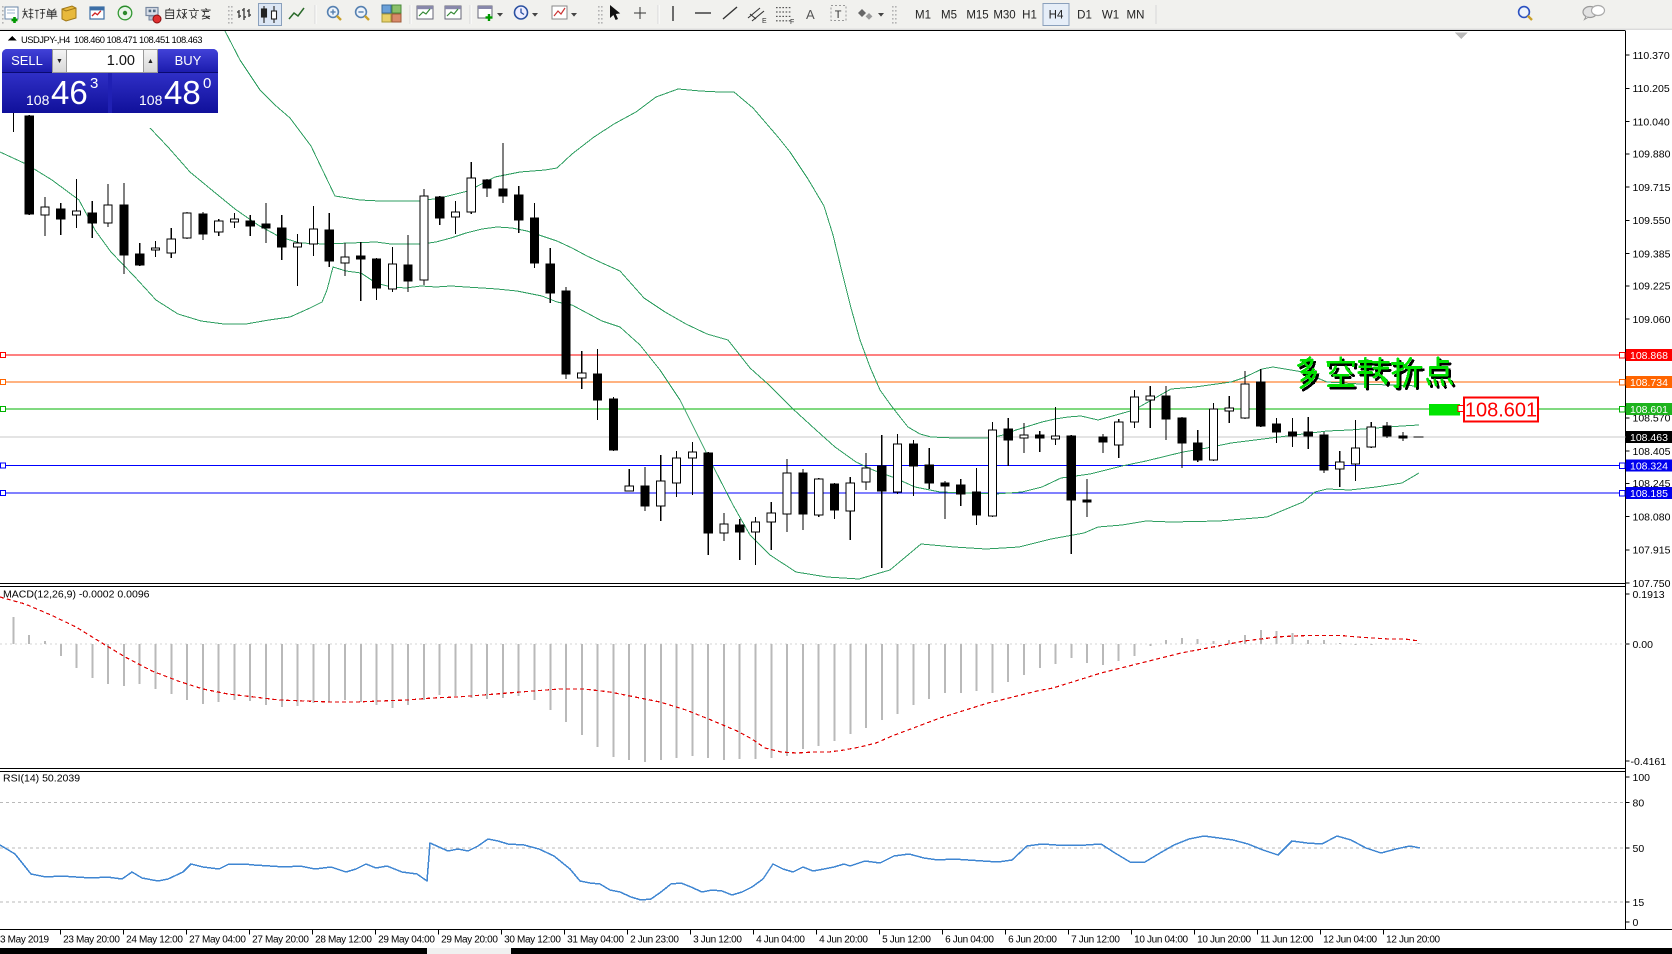 This screenshot has width=1672, height=954. Describe the element at coordinates (1161, 940) in the screenshot. I see `svg-text: 10 Jun 04:00` at that location.